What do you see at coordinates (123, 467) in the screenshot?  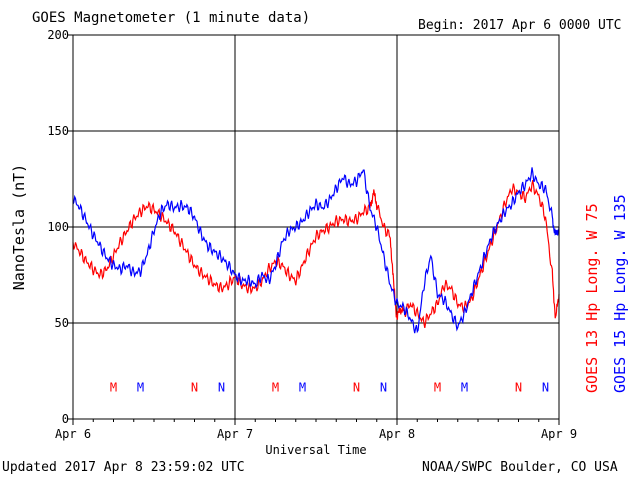 I see `updated-time: Updated 2017 Apr 8 23:59:02 UTC` at bounding box center [123, 467].